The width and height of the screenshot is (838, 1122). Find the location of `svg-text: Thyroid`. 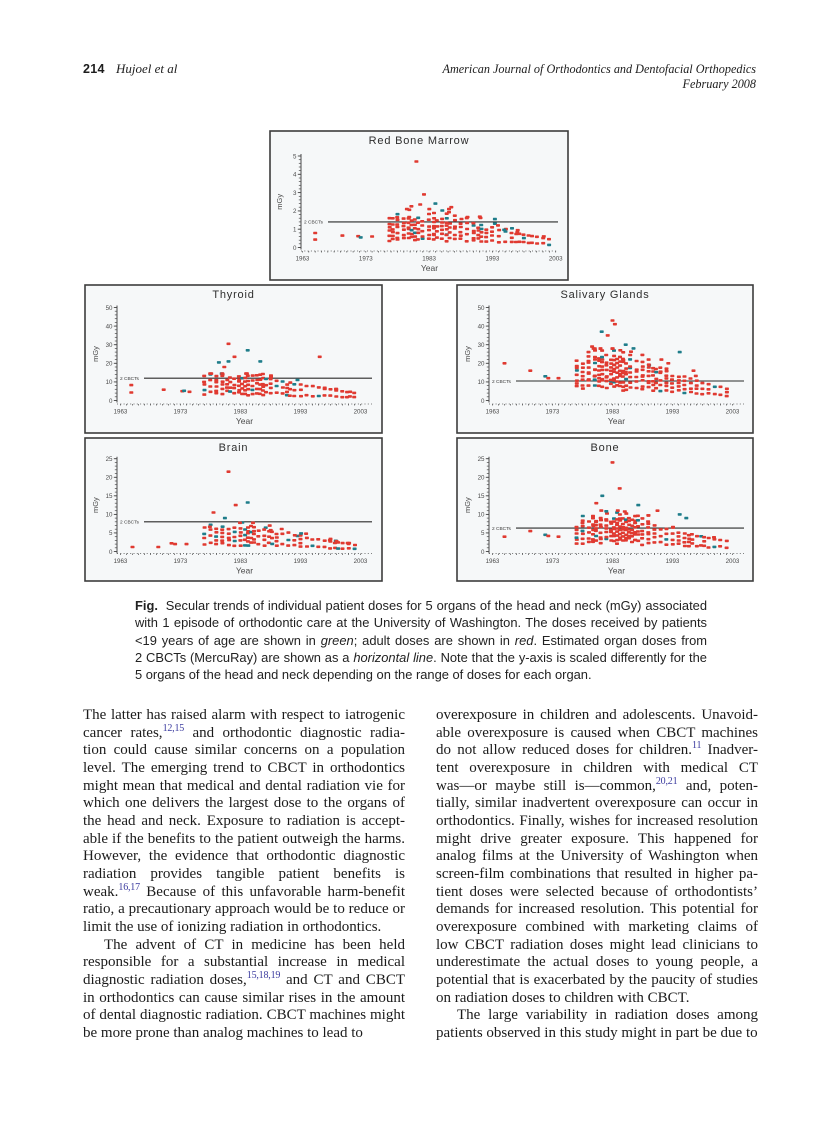

svg-text: Thyroid is located at coordinates (233, 295).